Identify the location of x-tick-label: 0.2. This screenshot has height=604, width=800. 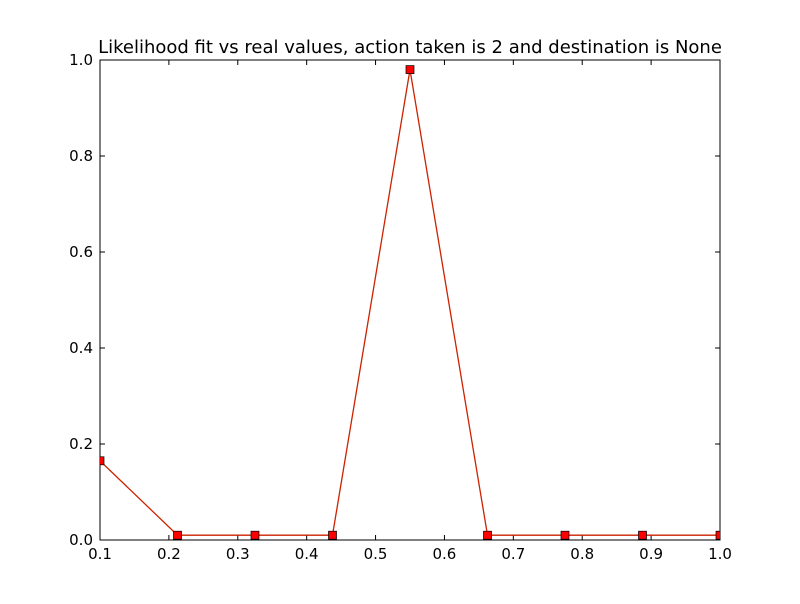
(169, 554).